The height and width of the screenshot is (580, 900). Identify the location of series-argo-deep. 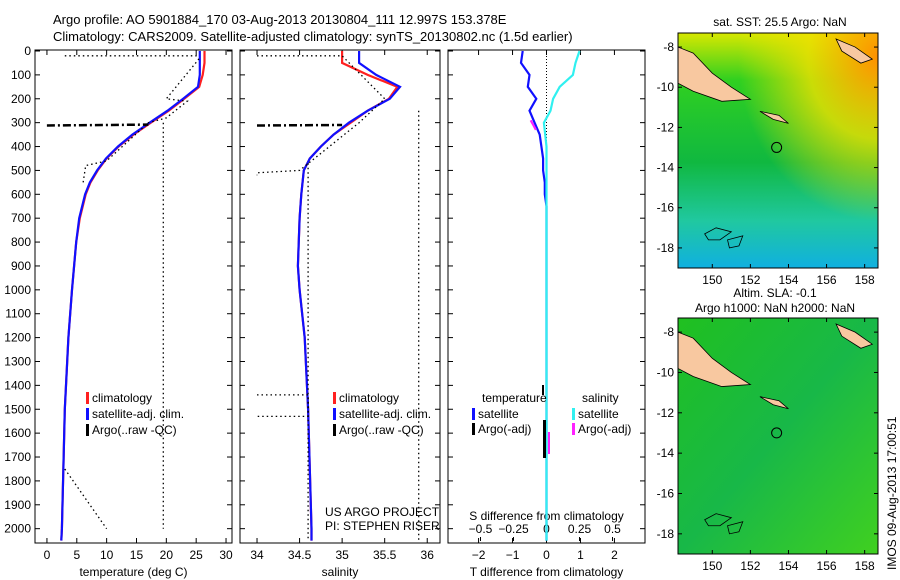
(86, 499).